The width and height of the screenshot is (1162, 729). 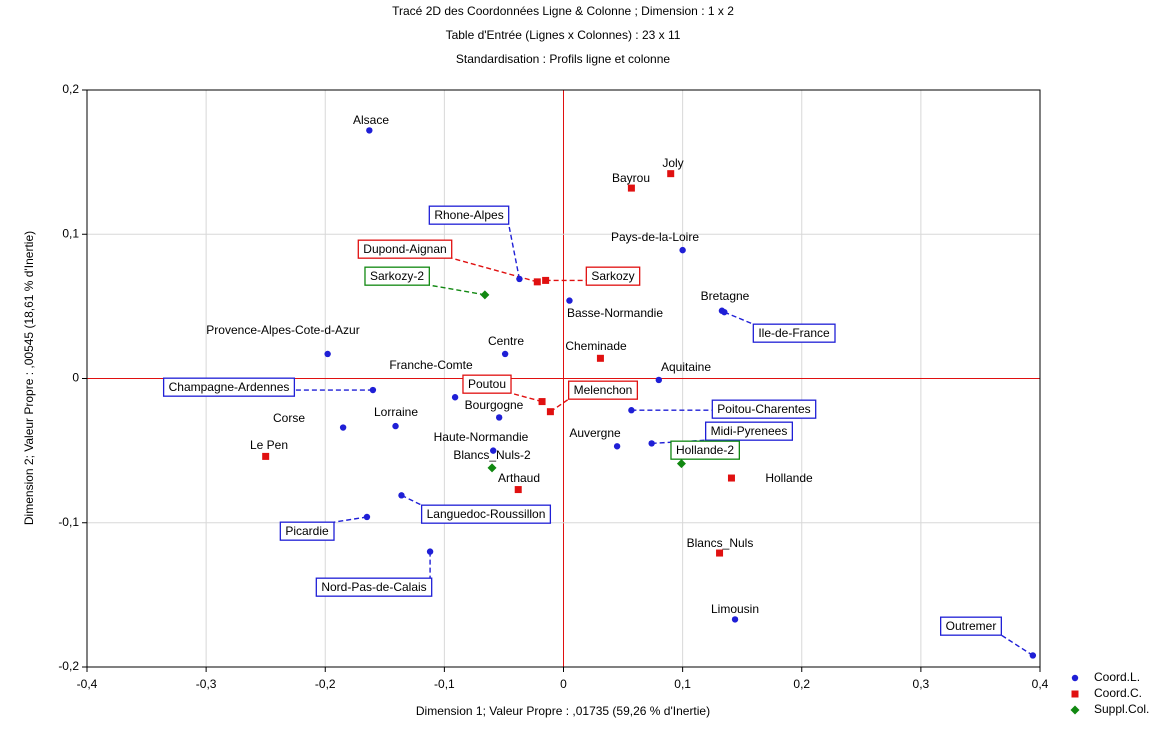 What do you see at coordinates (655, 237) in the screenshot?
I see `point-label: Pays-de-la-Loire` at bounding box center [655, 237].